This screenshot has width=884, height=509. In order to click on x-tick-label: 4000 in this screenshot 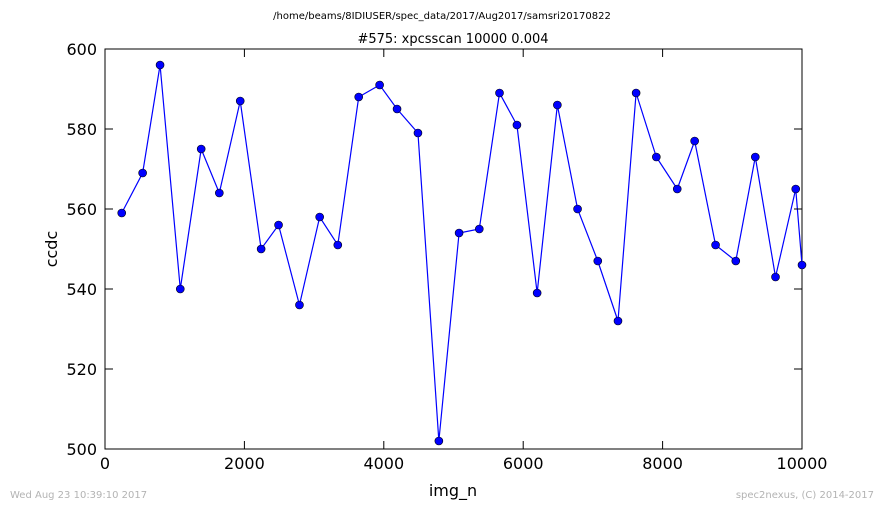, I will do `click(383, 463)`.